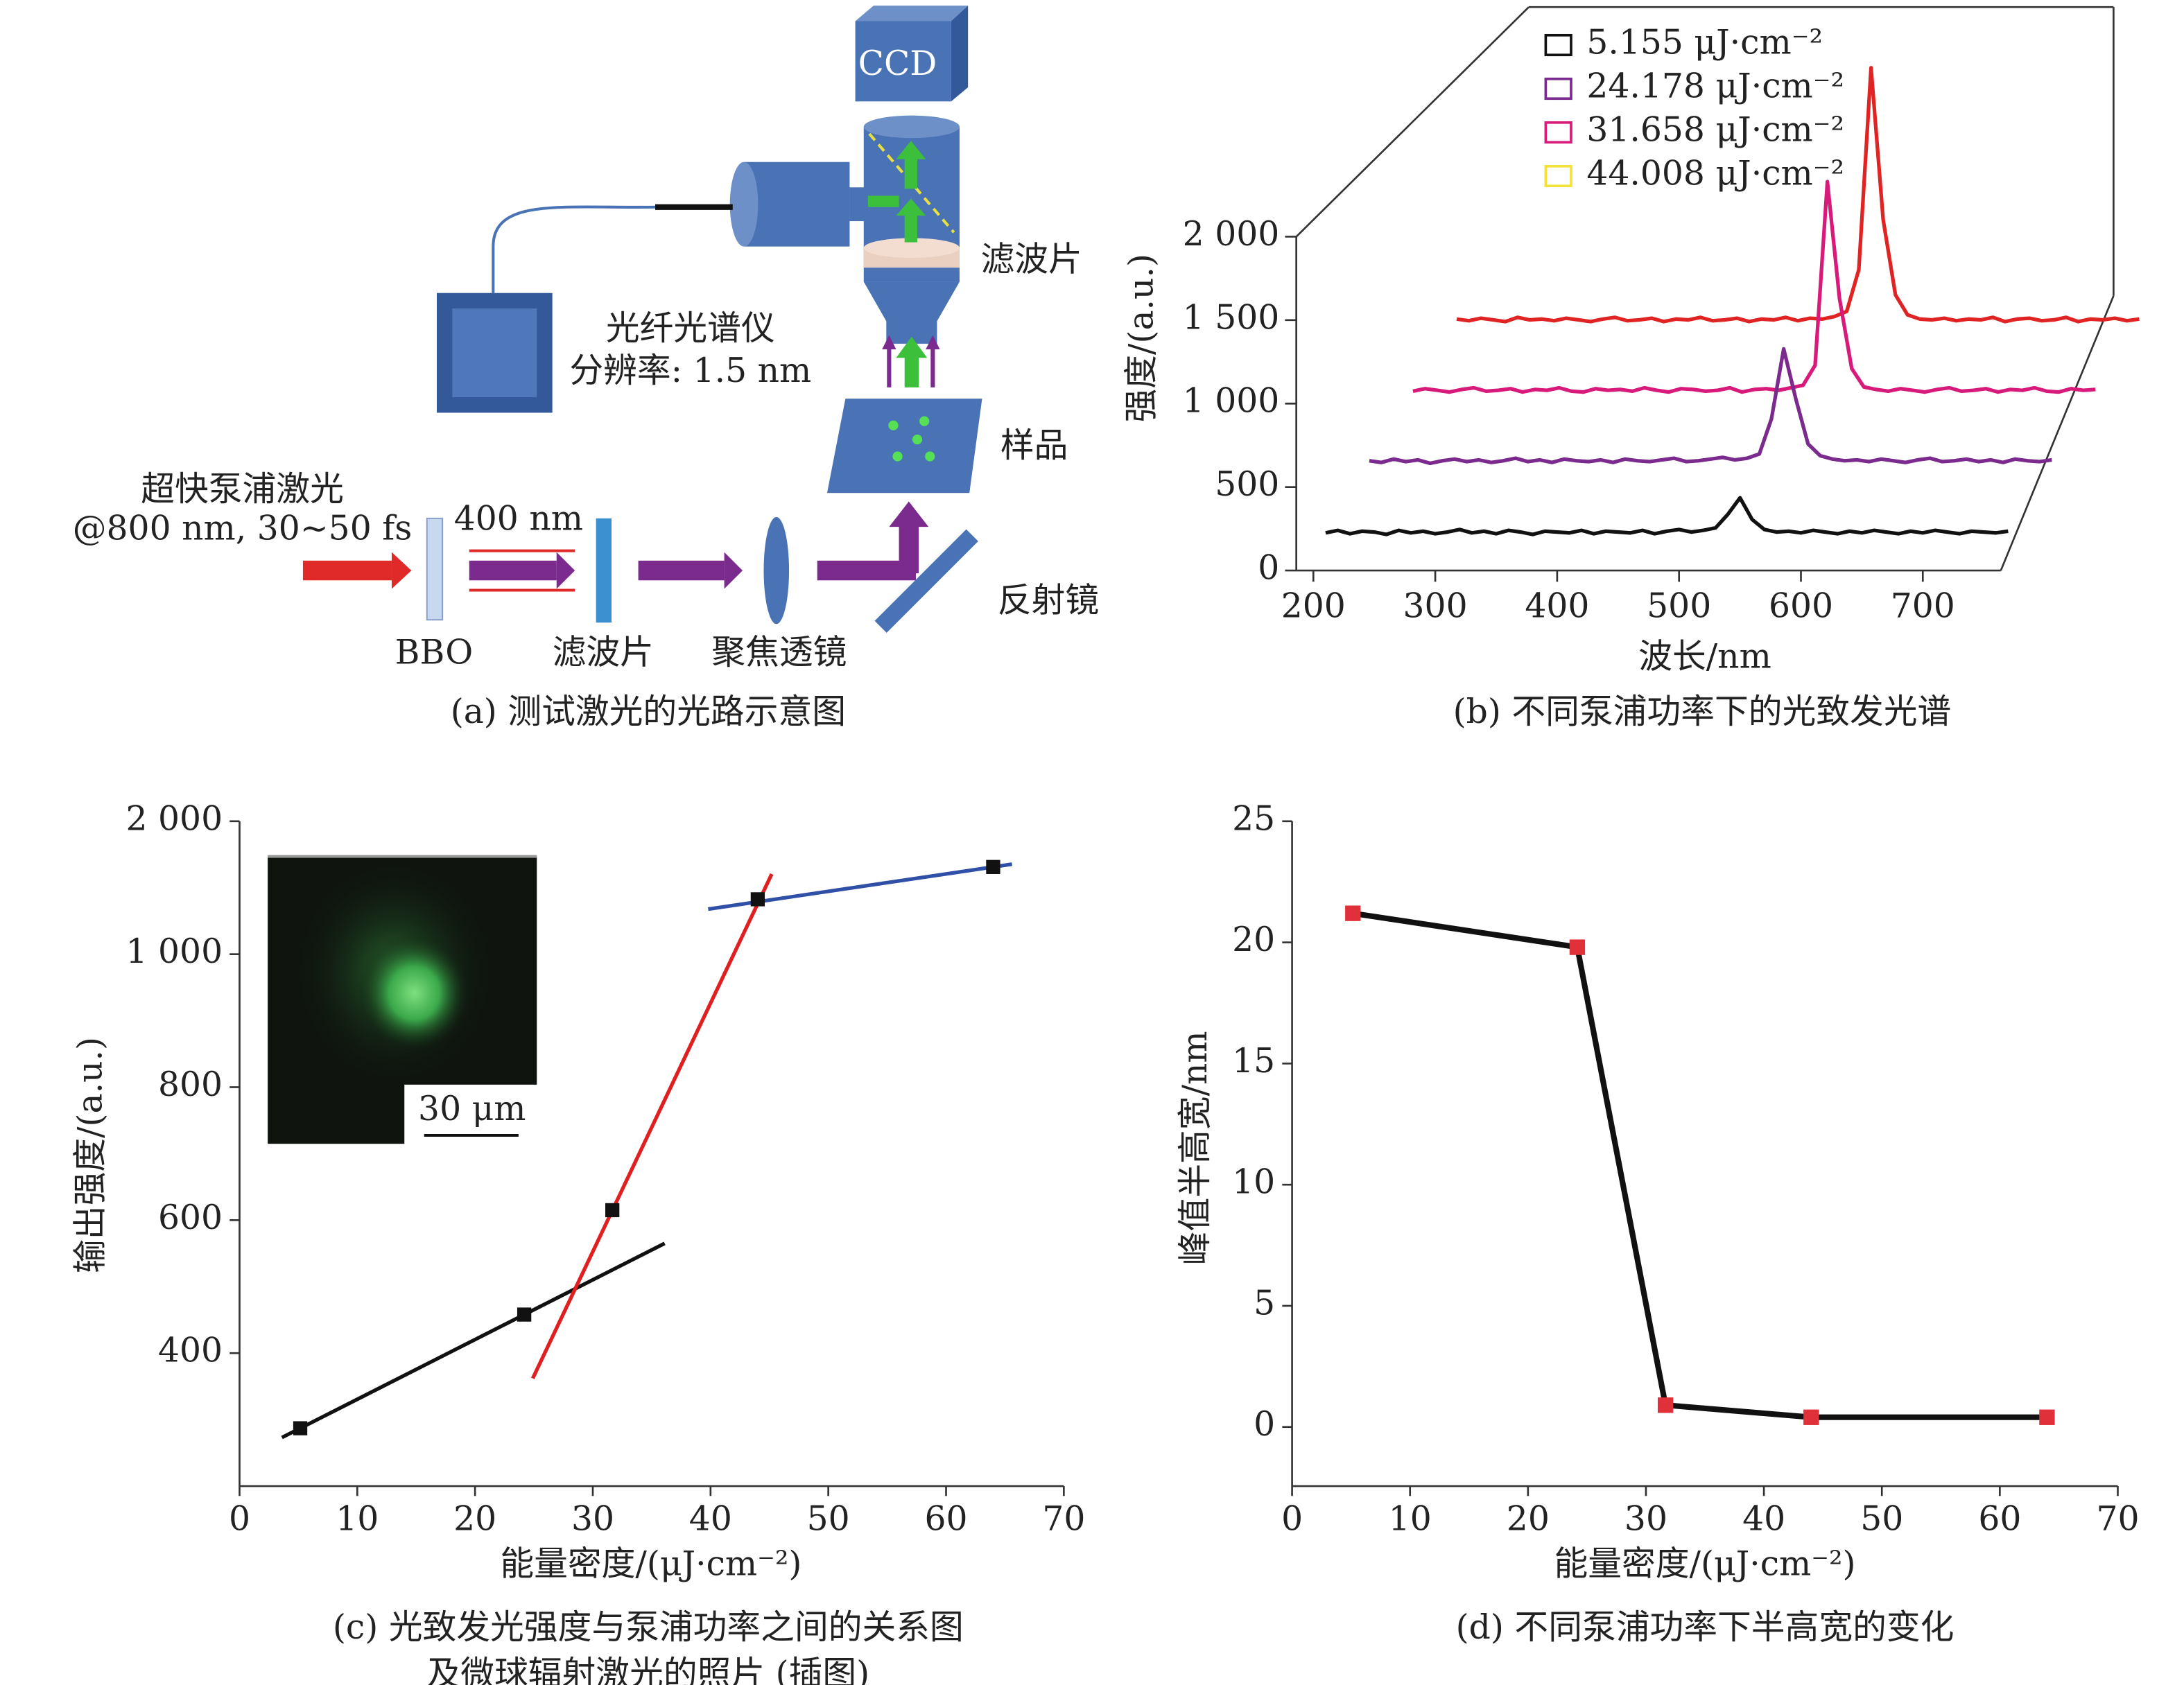  Describe the element at coordinates (240, 1518) in the screenshot. I see `x-tick-label: 0` at that location.